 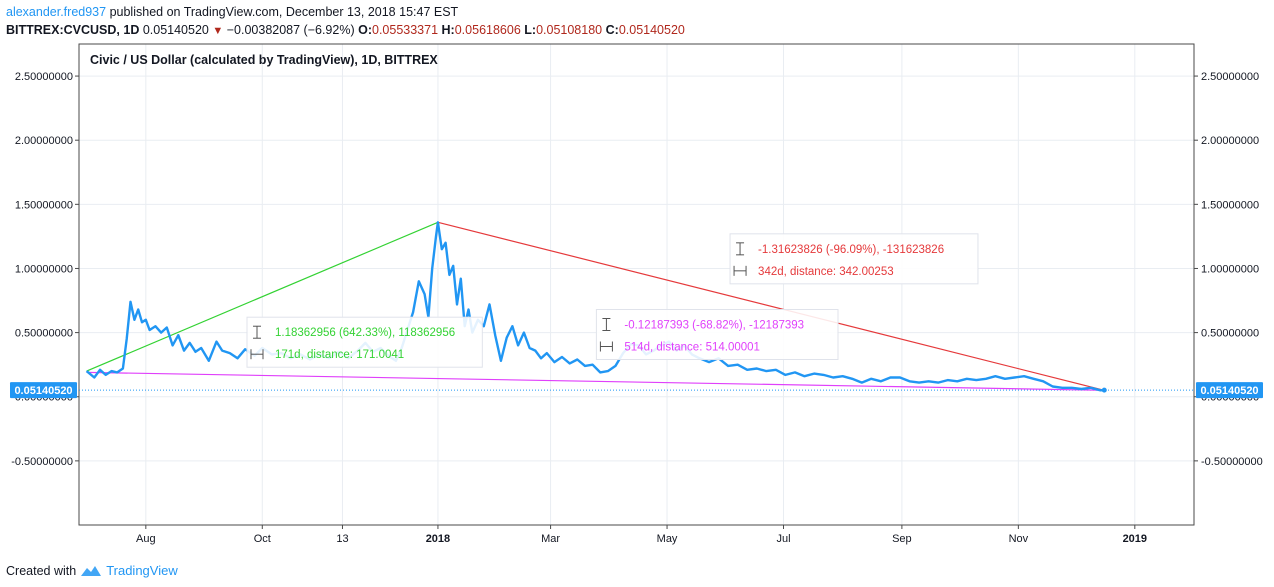 I want to click on last-price-text-right: 0.05140520, so click(x=1229, y=391).